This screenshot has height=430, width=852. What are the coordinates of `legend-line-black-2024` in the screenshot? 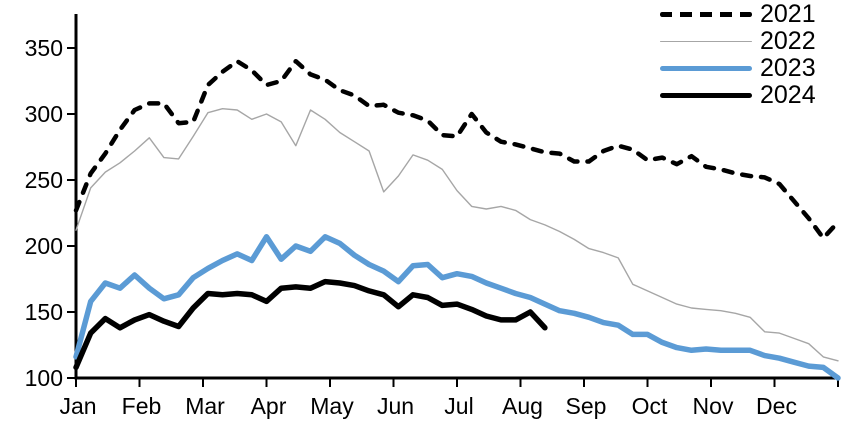 It's located at (706, 95).